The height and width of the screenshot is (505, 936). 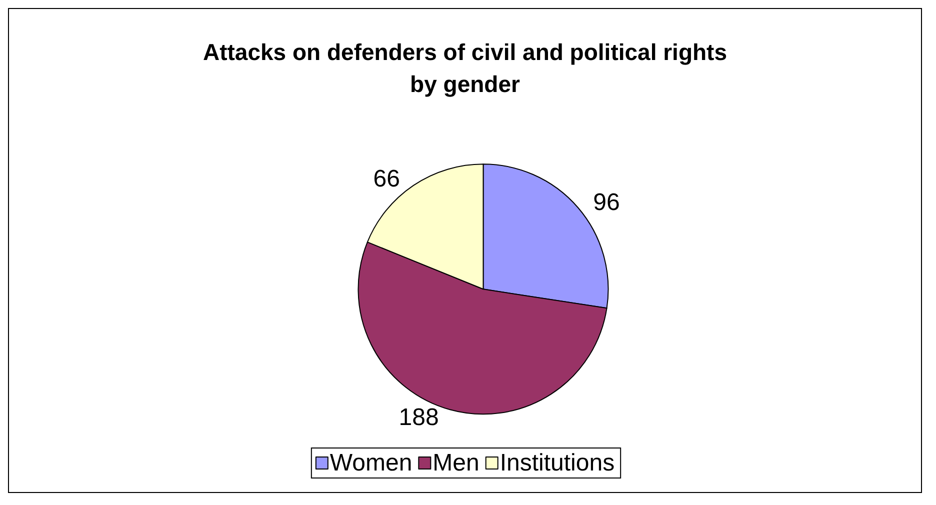 I want to click on legend-label: Women, so click(x=371, y=463).